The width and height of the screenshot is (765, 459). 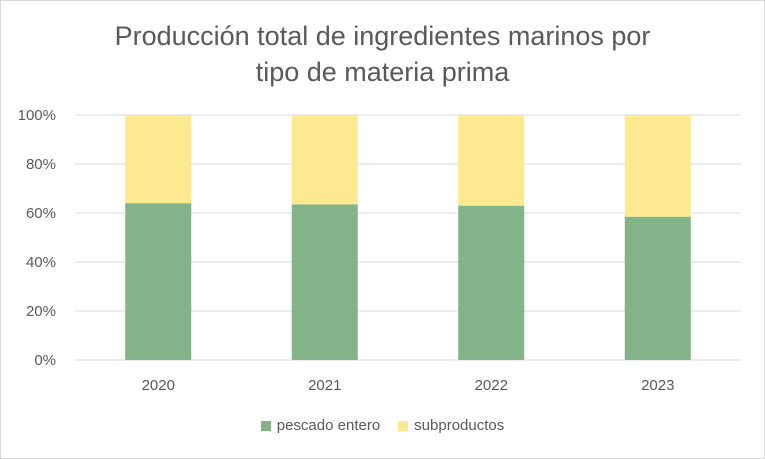 What do you see at coordinates (382, 72) in the screenshot?
I see `chart-title-line-2: tipo de materia prima` at bounding box center [382, 72].